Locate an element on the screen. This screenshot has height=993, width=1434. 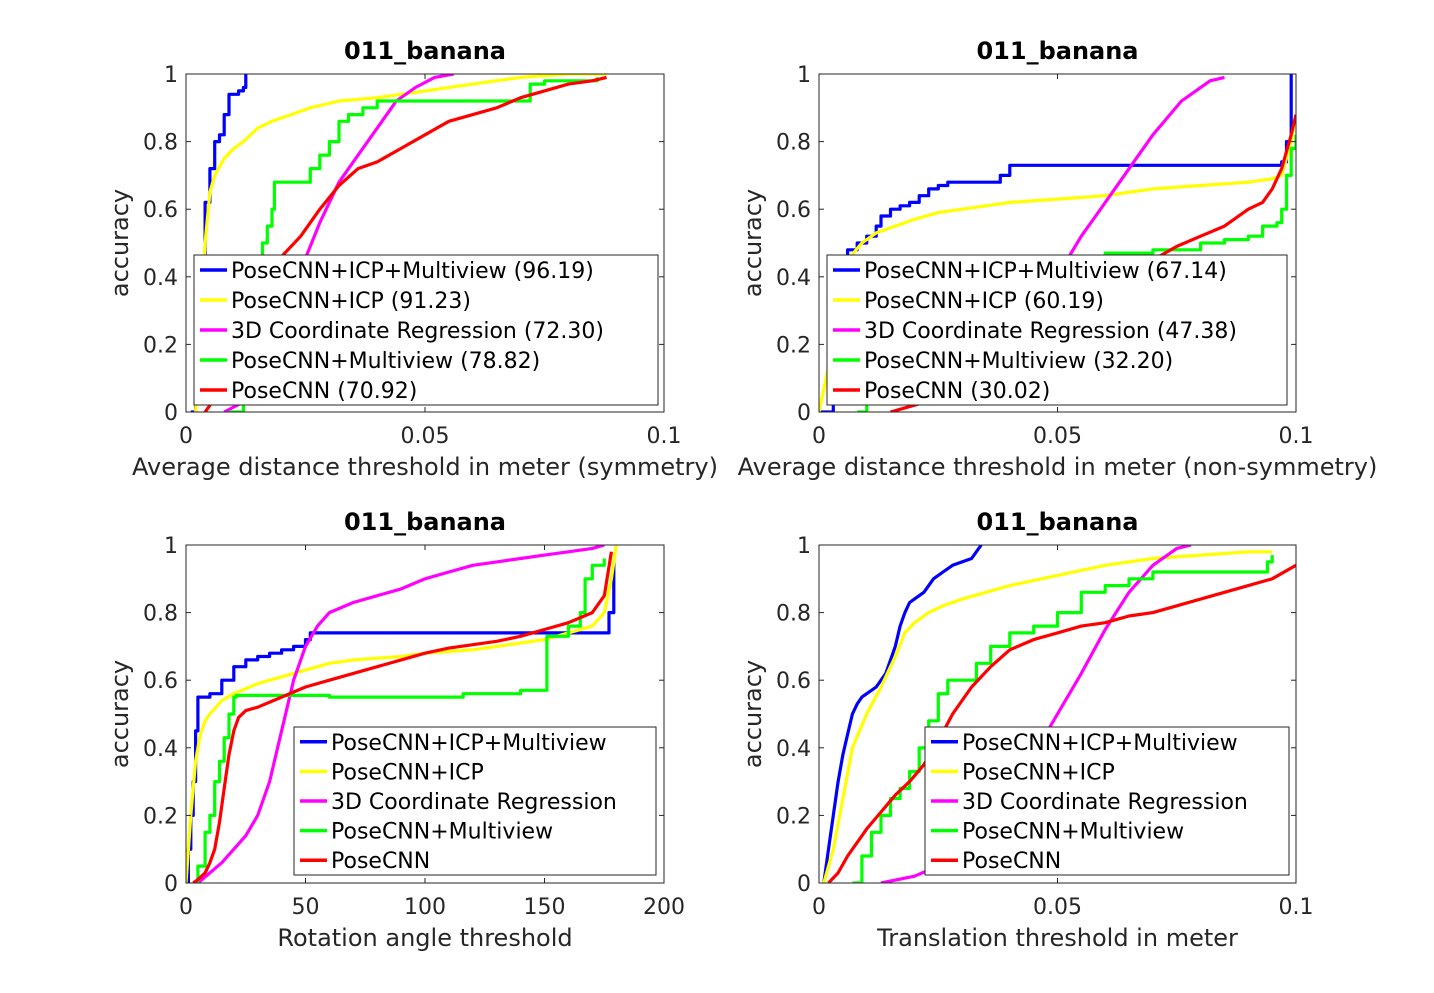
legend-label: PoseCNN+ICP (91.23) is located at coordinates (351, 301).